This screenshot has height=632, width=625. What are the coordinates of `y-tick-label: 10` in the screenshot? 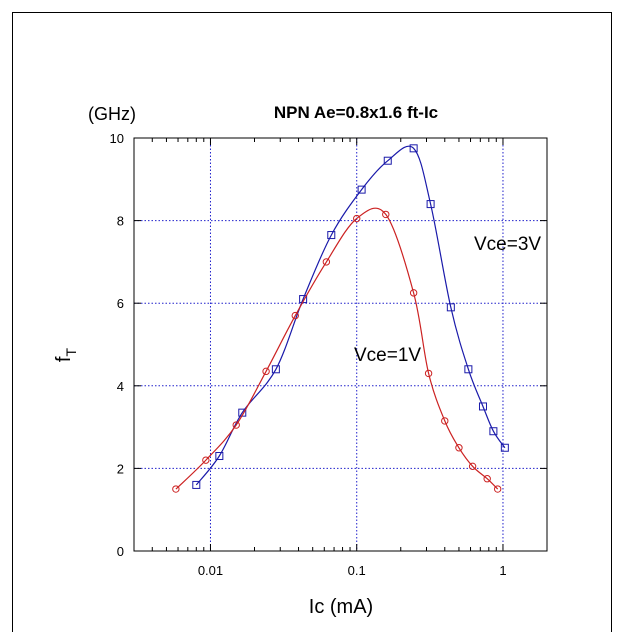 It's located at (117, 138).